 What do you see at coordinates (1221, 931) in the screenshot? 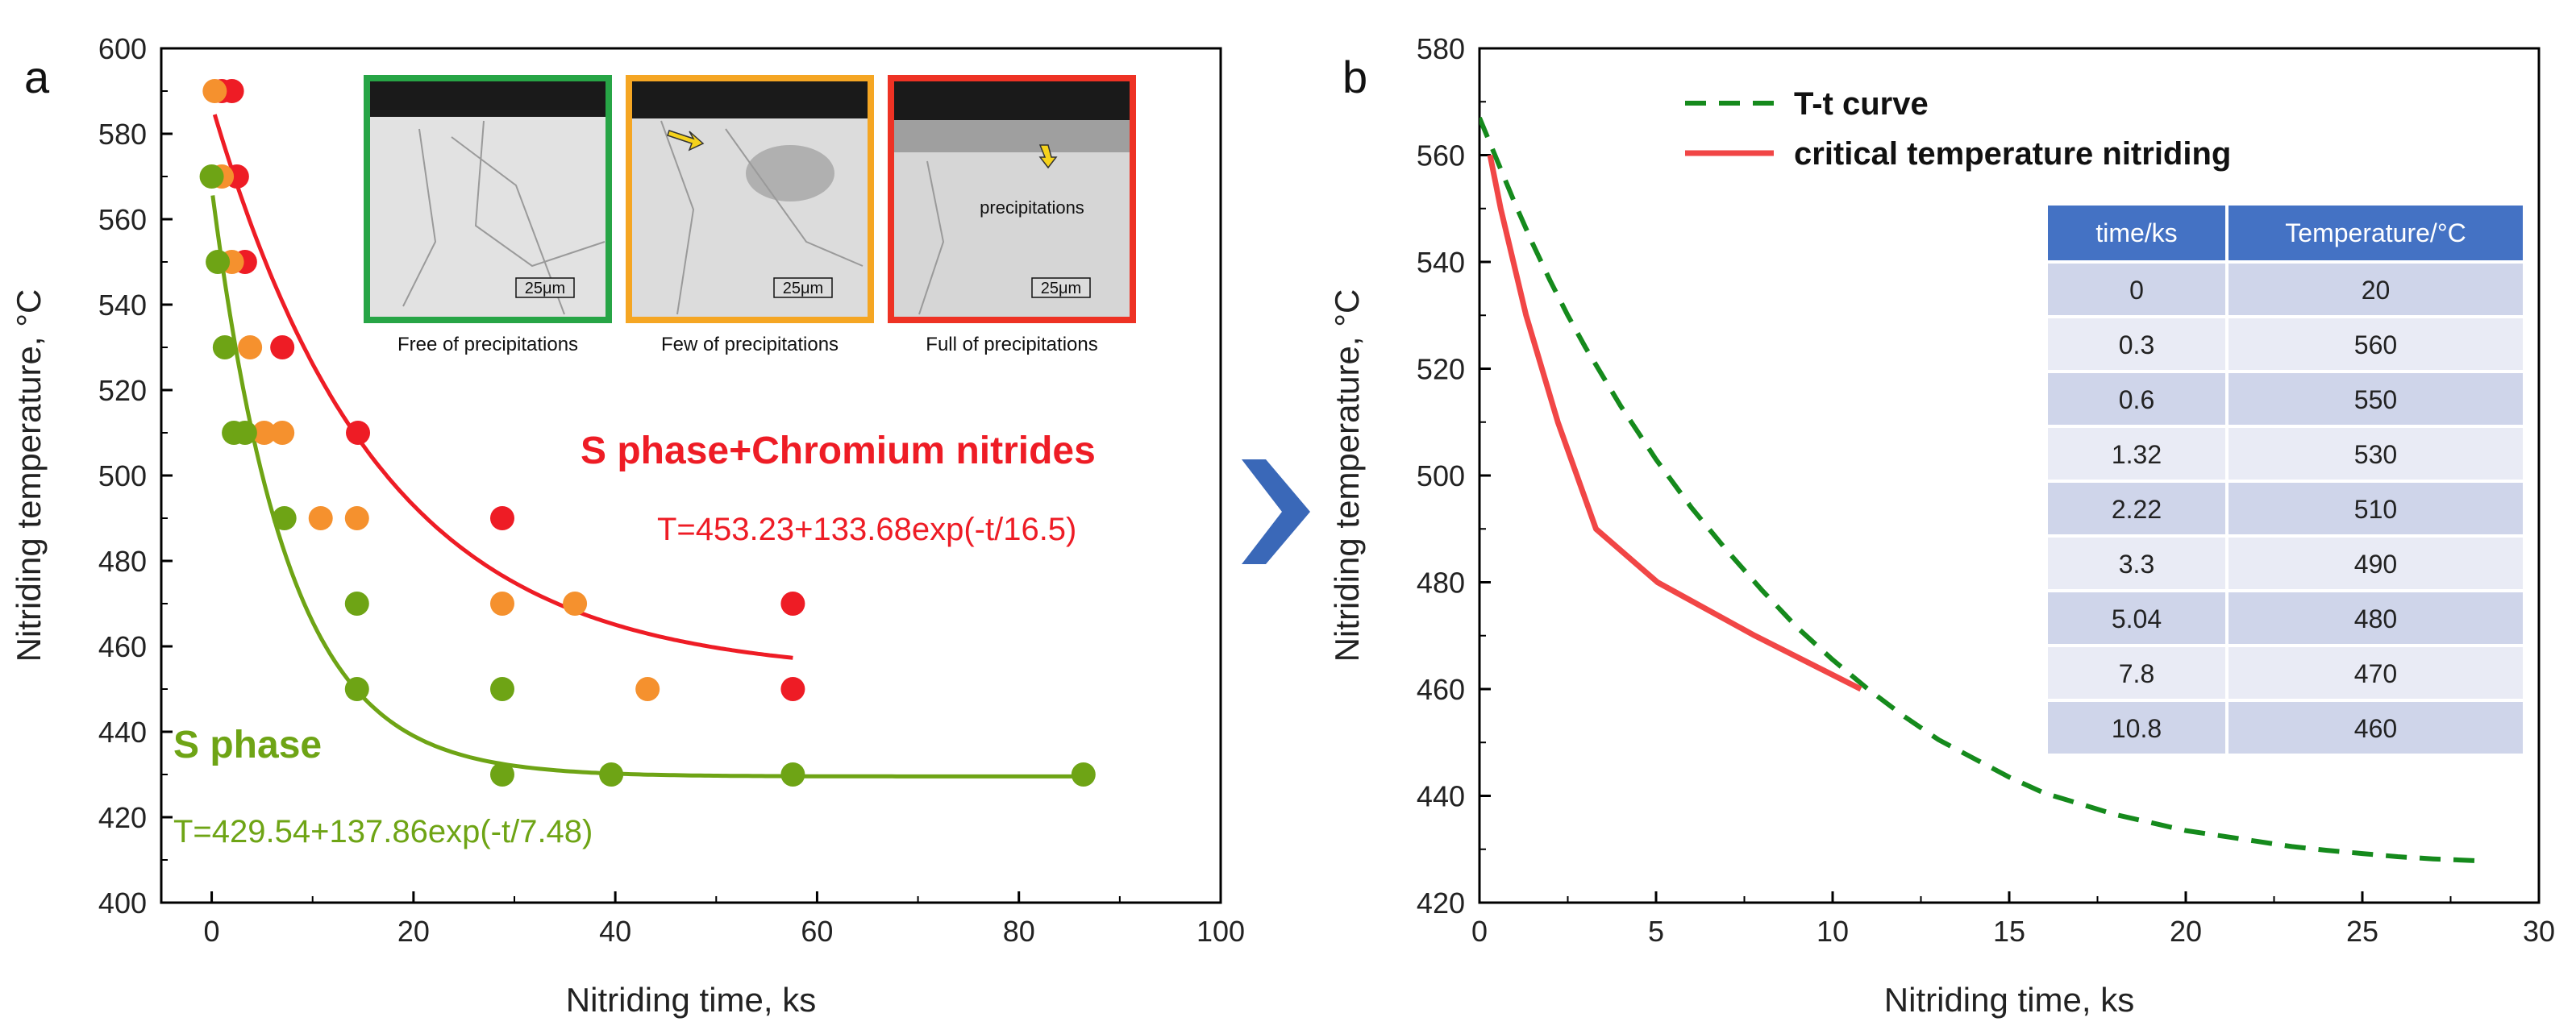
I see `panel-a-xtick-label: 100` at bounding box center [1221, 931].